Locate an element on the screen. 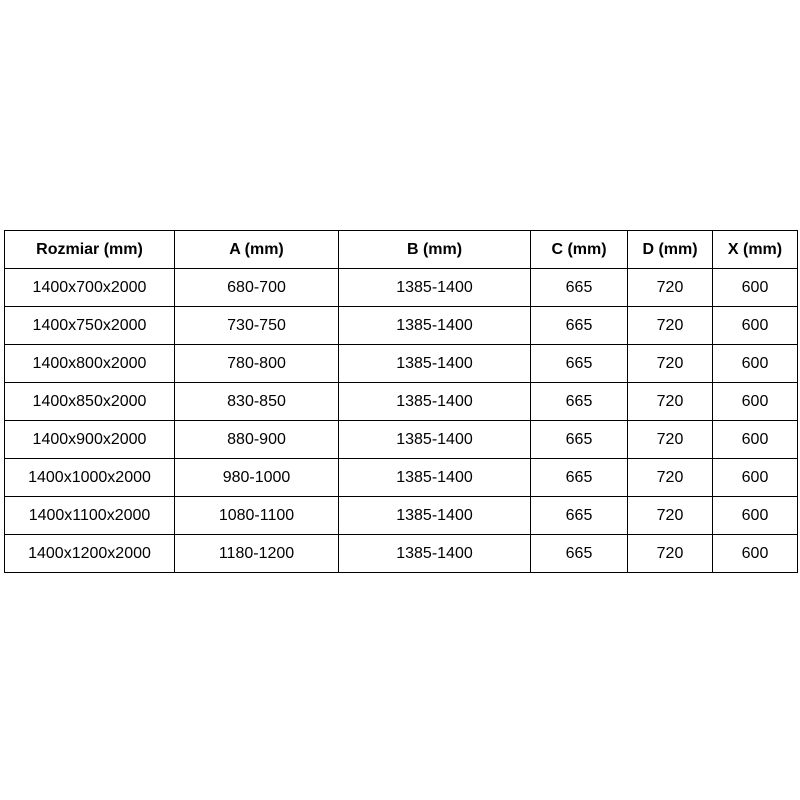 The image size is (800, 800). column-header-x: X (mm) is located at coordinates (755, 249).